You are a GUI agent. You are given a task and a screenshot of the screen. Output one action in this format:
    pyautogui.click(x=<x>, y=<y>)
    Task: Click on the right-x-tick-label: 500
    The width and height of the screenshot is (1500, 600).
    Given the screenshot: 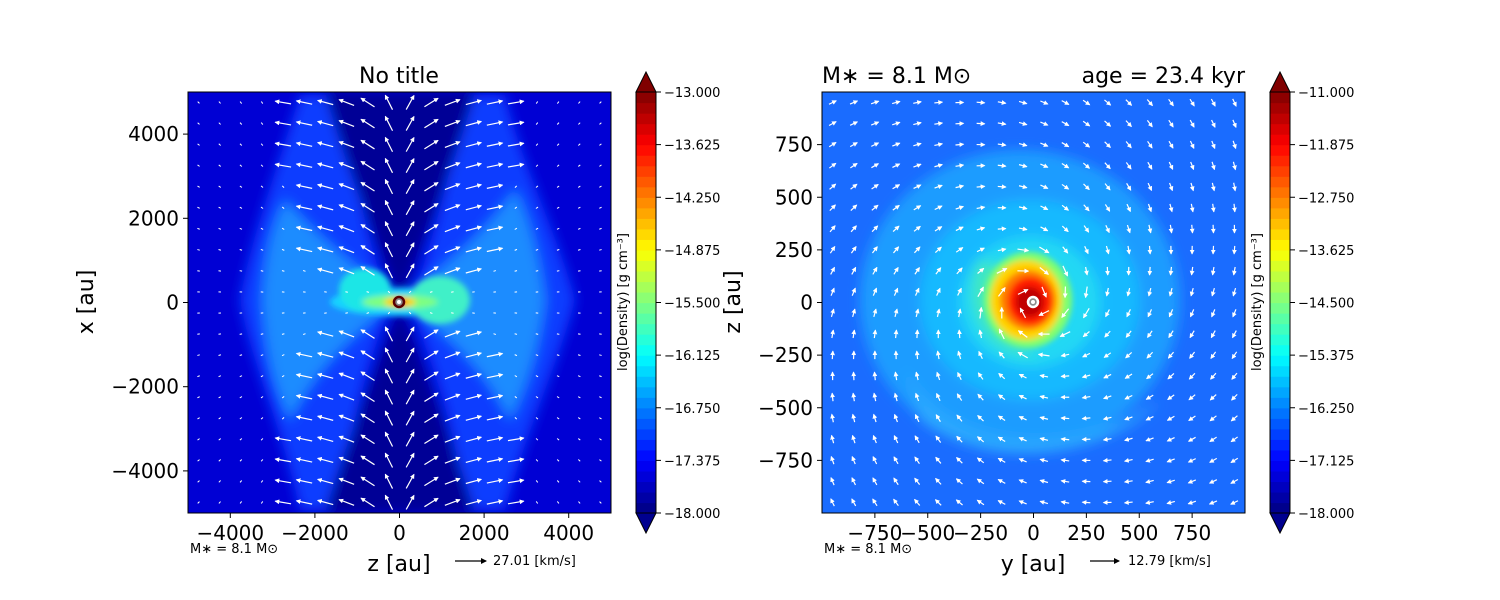 What is the action you would take?
    pyautogui.click(x=1139, y=533)
    